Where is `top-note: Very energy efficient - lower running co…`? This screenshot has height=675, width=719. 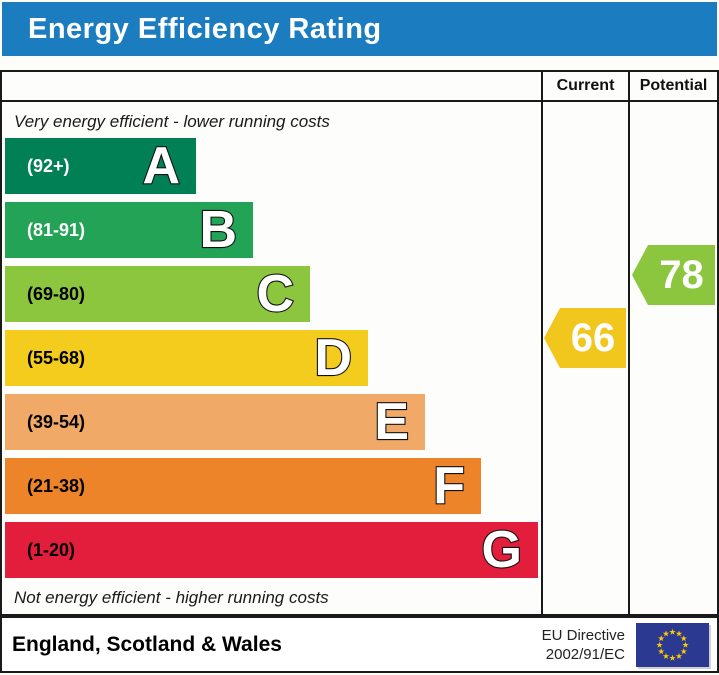
top-note: Very energy efficient - lower running co… is located at coordinates (172, 121).